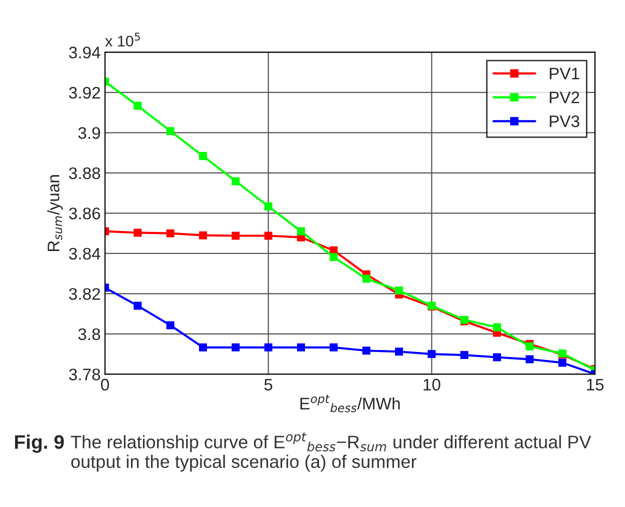 The width and height of the screenshot is (625, 507). I want to click on y-tick-label: 3.82, so click(84, 294).